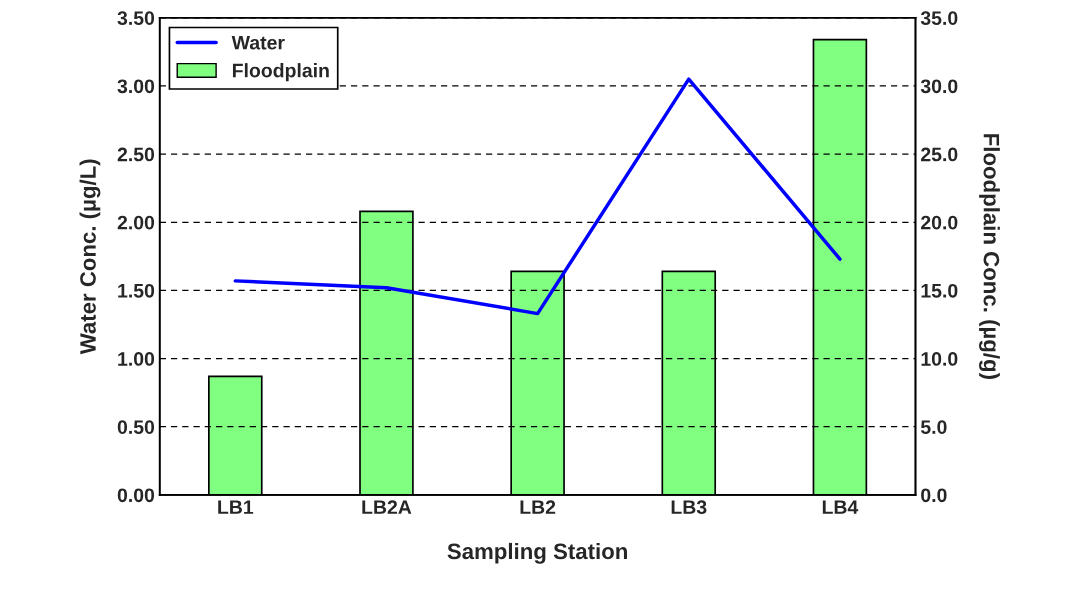 The height and width of the screenshot is (592, 1072). Describe the element at coordinates (939, 290) in the screenshot. I see `y2-tick-label: 15.0` at that location.